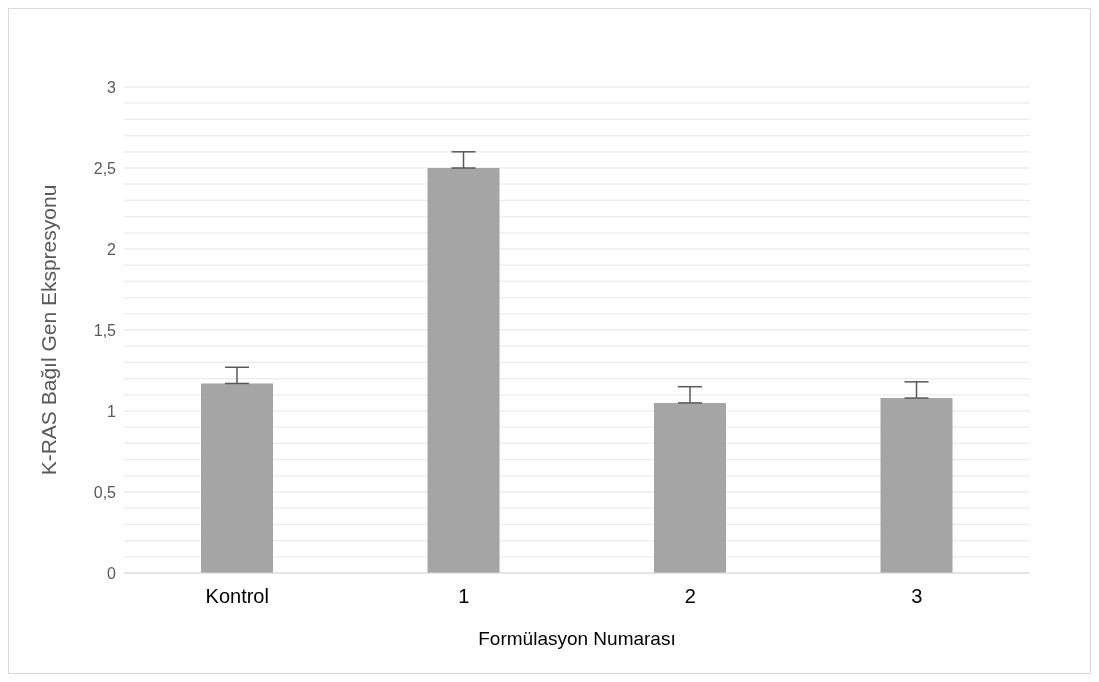 This screenshot has height=682, width=1099. What do you see at coordinates (105, 168) in the screenshot?
I see `y-tick-label: 2,5` at bounding box center [105, 168].